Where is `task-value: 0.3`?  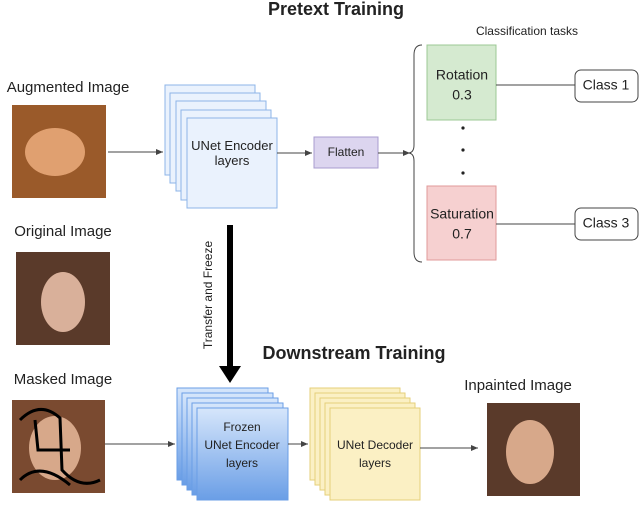
task-value: 0.3 is located at coordinates (462, 95).